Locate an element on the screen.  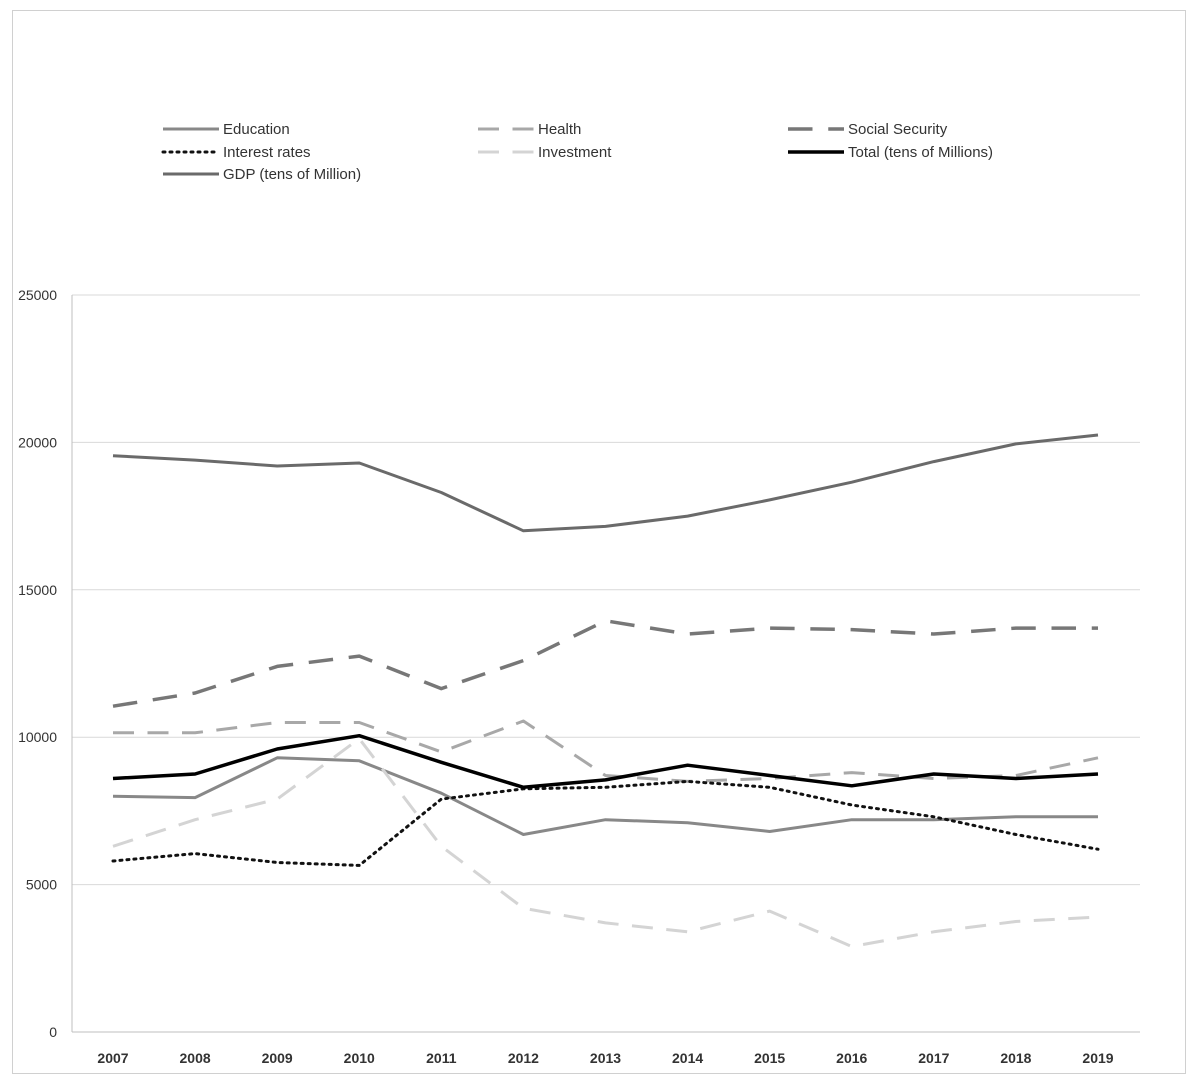
x-tick-label: 2007 is located at coordinates (112, 1058).